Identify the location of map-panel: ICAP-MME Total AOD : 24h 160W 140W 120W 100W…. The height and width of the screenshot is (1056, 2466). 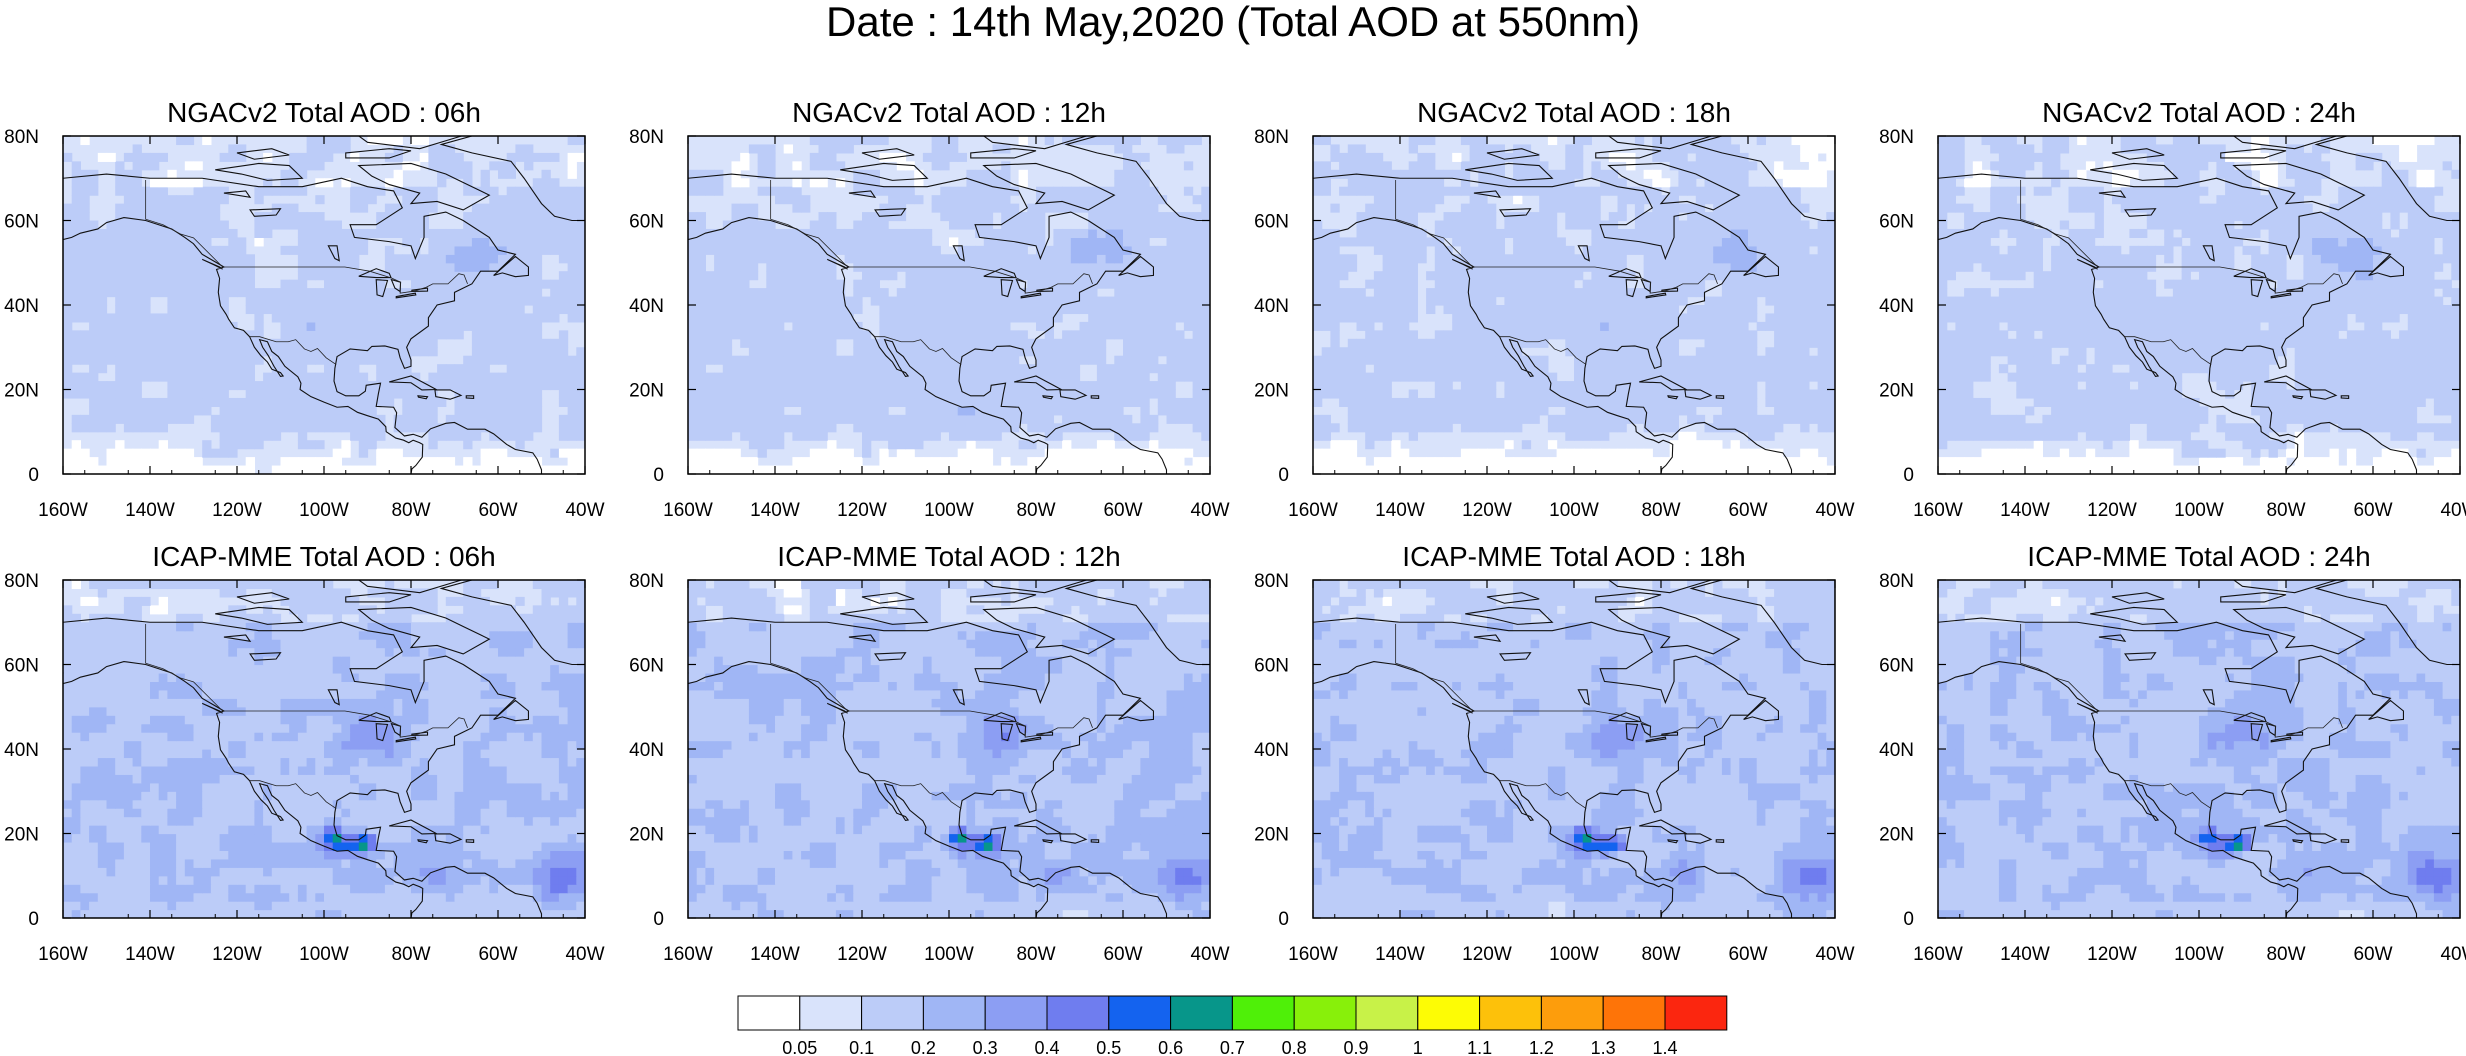
(2172, 753).